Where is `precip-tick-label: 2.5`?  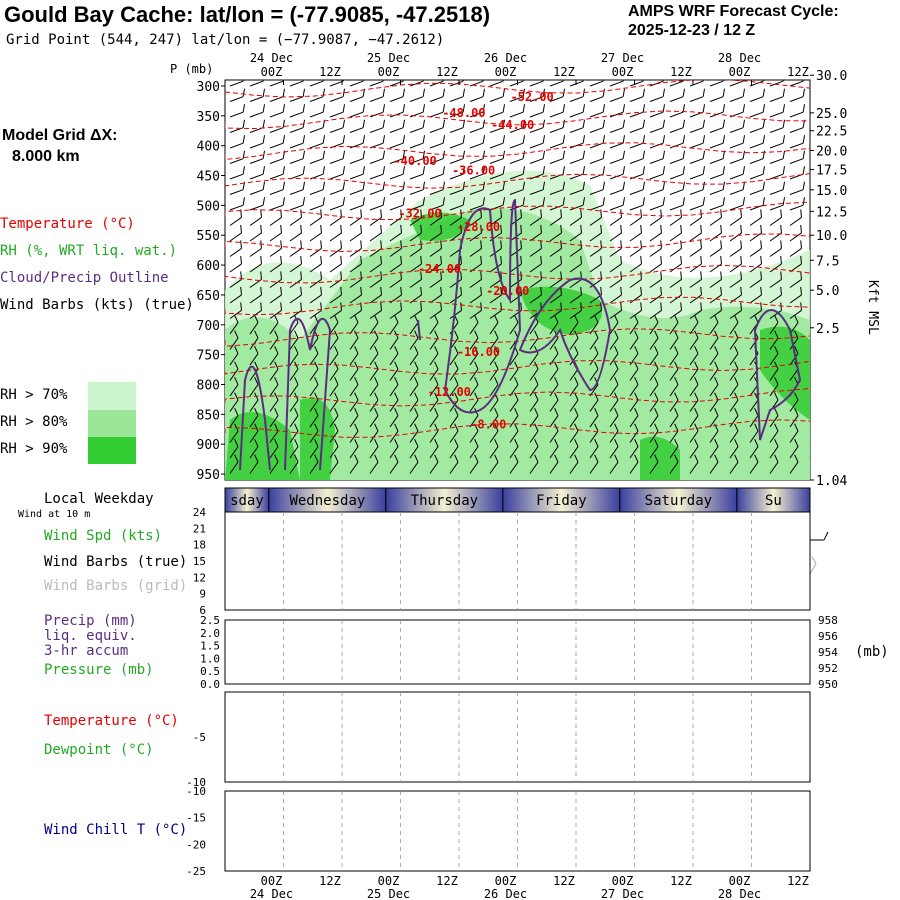 precip-tick-label: 2.5 is located at coordinates (210, 620).